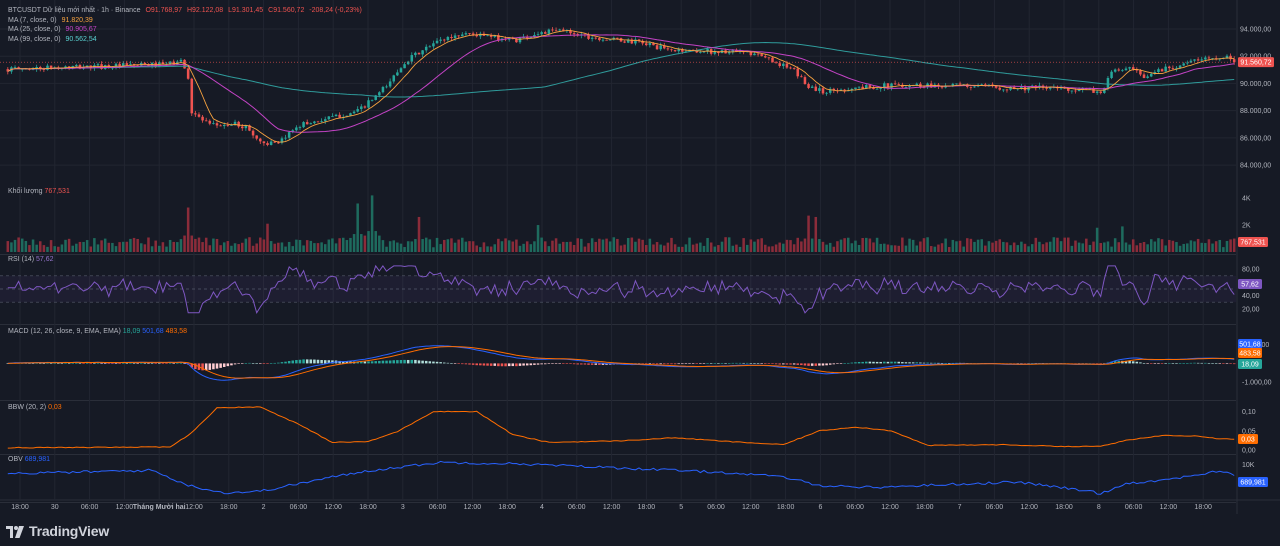  I want to click on rsi-legend: RSI (14) 57,62, so click(31, 259).